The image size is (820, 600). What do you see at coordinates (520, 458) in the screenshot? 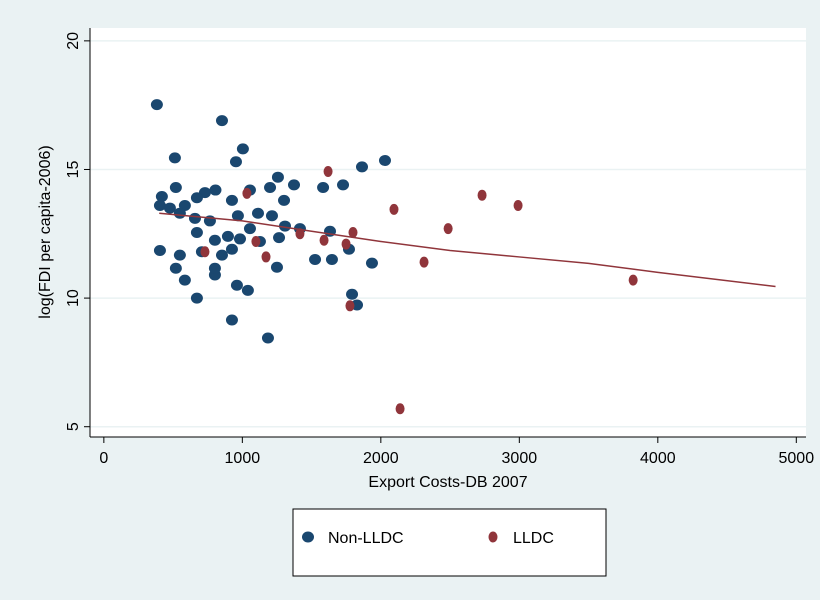
I see `x-tick-label: 3000` at bounding box center [520, 458].